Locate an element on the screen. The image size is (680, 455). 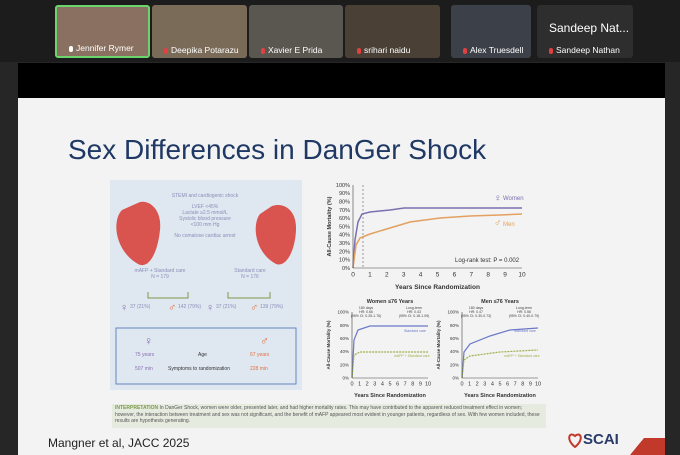
bracket is located at coordinates (209, 295).